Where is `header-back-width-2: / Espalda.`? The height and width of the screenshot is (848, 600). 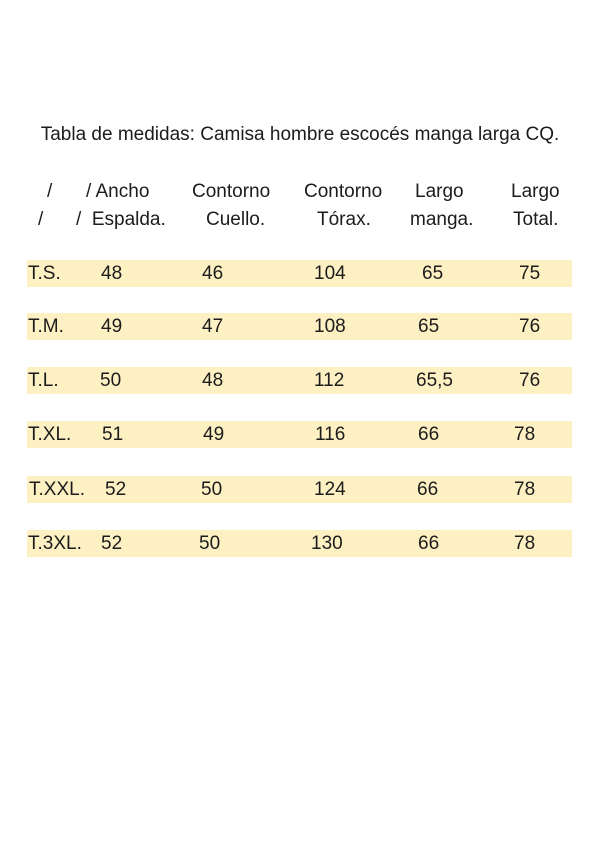
header-back-width-2: / Espalda. is located at coordinates (121, 219).